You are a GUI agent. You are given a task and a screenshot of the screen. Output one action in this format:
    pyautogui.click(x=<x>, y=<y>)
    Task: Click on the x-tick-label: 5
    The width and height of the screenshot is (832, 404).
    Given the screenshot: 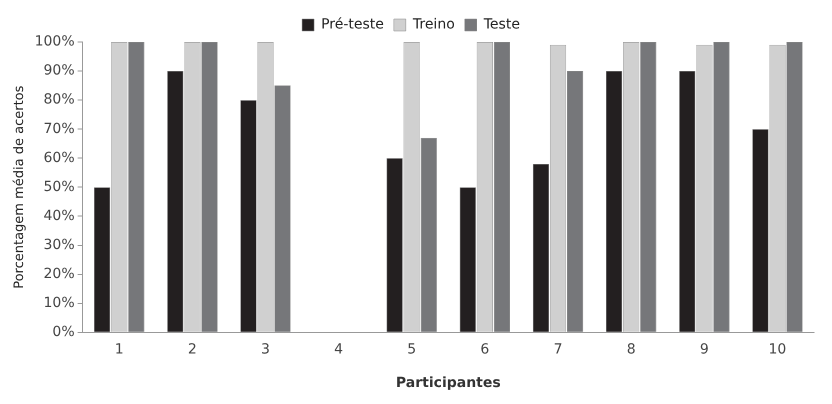 What is the action you would take?
    pyautogui.click(x=411, y=349)
    